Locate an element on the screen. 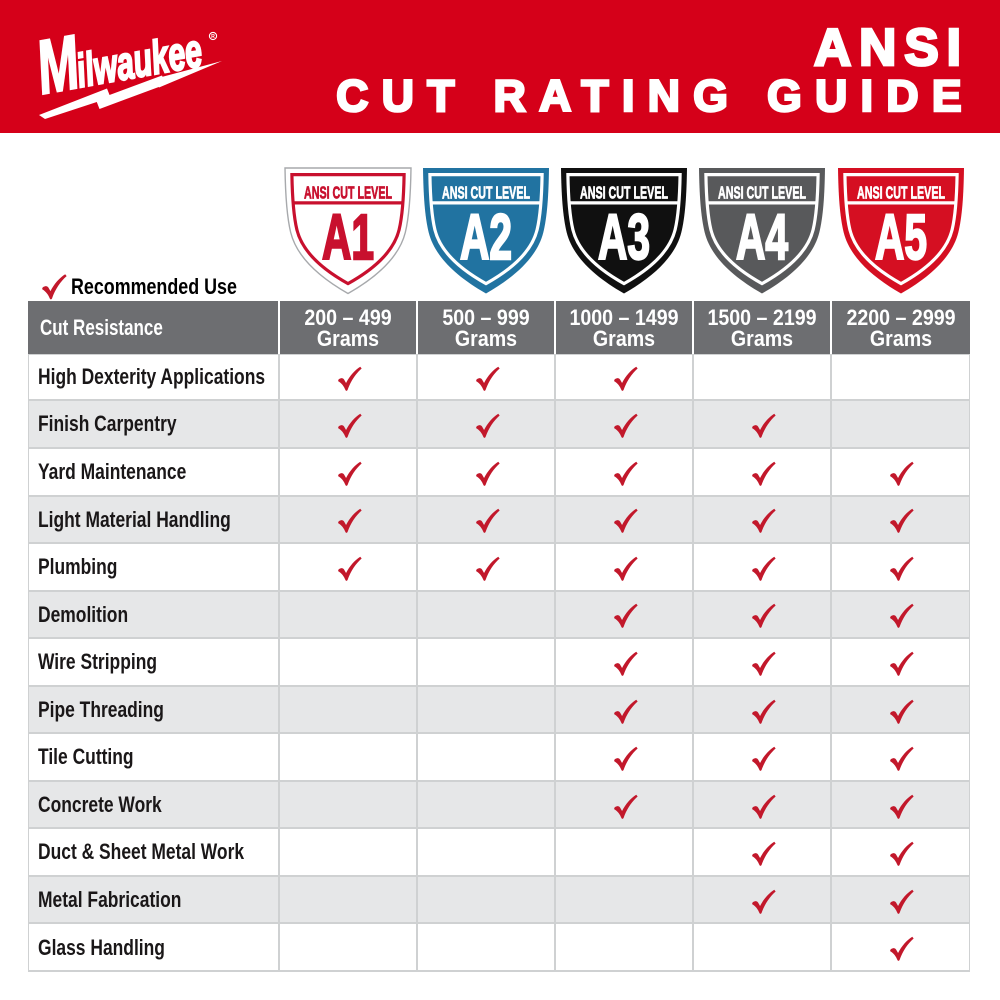 Image resolution: width=1000 pixels, height=1000 pixels. svg-text: A1 is located at coordinates (348, 237).